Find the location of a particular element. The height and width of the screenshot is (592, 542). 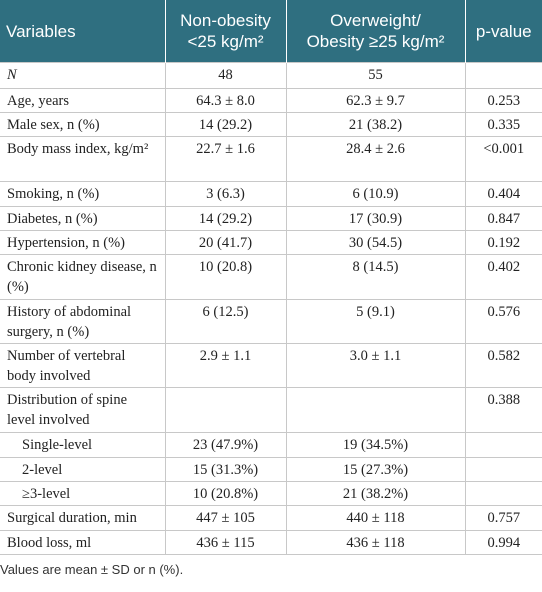

table-row: Male sex, n (%) 14 (29.2) 21 (38.2) 0.335 is located at coordinates (271, 124).